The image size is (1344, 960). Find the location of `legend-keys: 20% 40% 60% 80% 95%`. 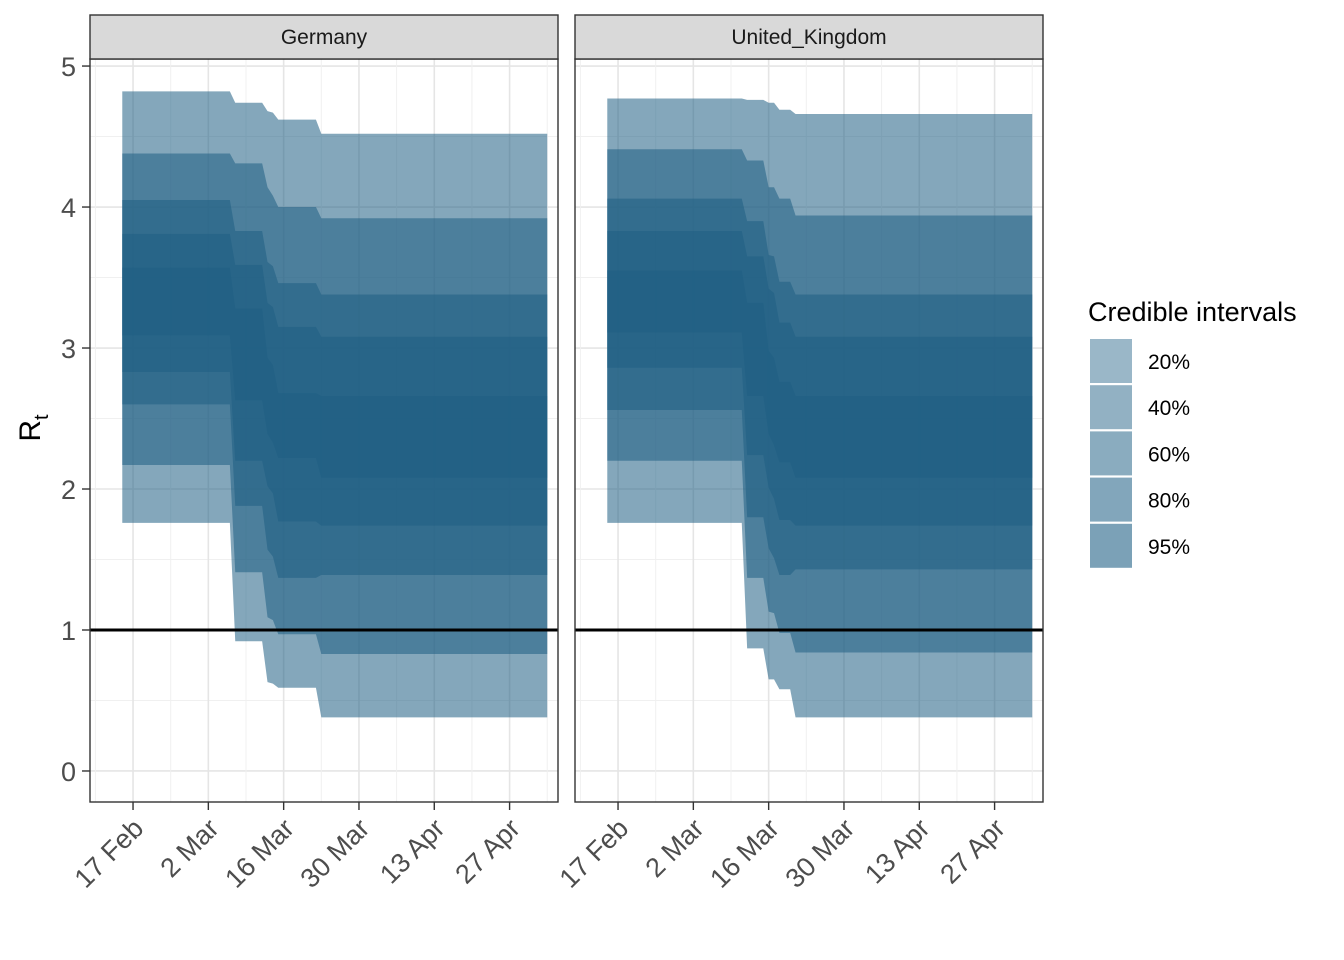

legend-keys: 20% 40% 60% 80% 95% is located at coordinates (1140, 453).